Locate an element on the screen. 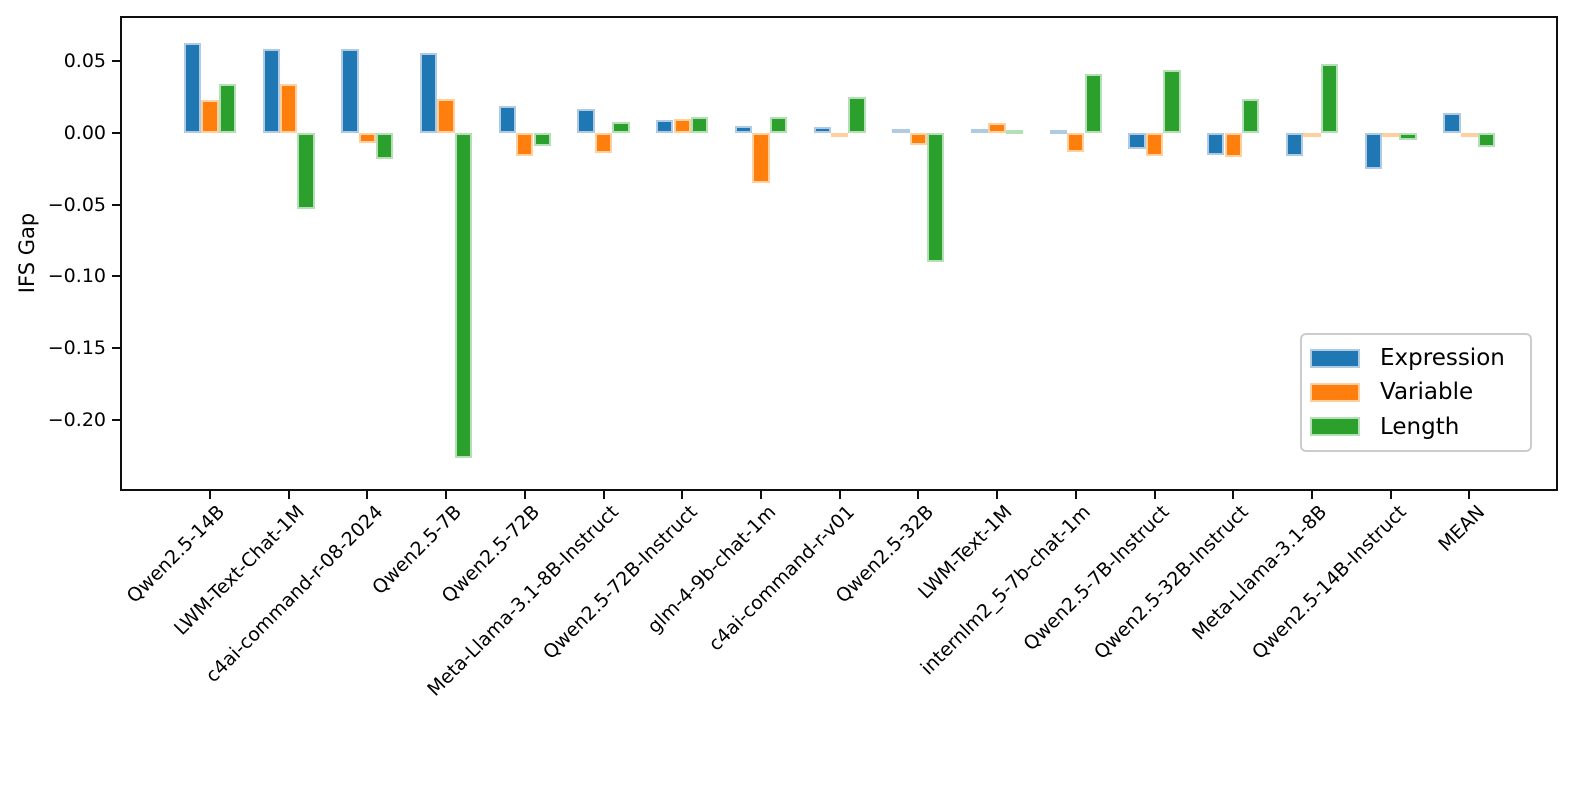 This screenshot has height=789, width=1578. y-tick-label: −0.10 is located at coordinates (76, 276).